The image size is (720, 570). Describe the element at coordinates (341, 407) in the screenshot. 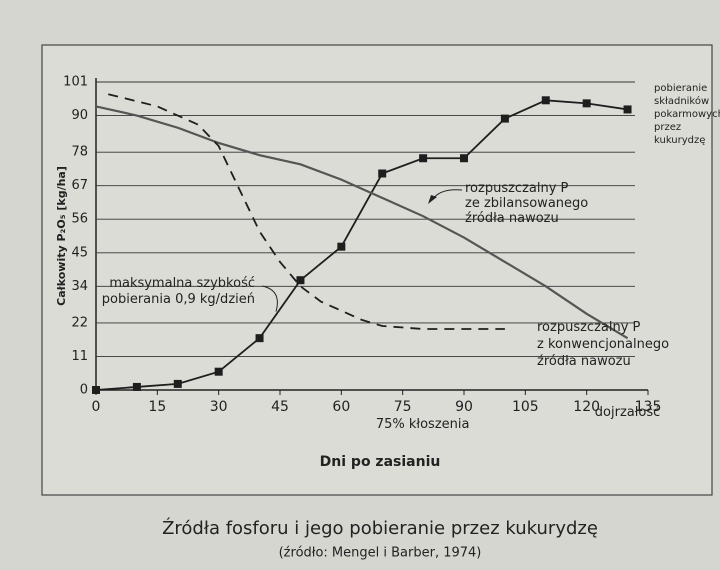

I see `x-tick-label: 60` at that location.